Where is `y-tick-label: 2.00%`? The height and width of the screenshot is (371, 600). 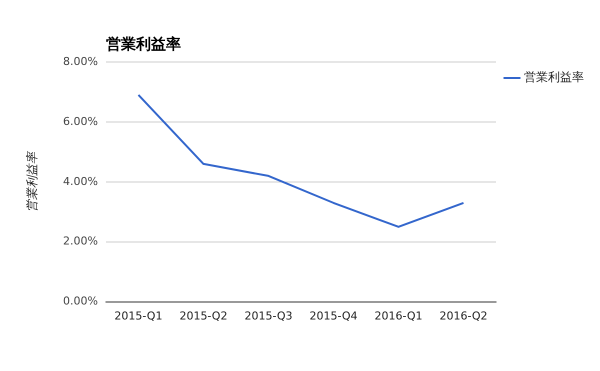
y-tick-label: 2.00% is located at coordinates (80, 241).